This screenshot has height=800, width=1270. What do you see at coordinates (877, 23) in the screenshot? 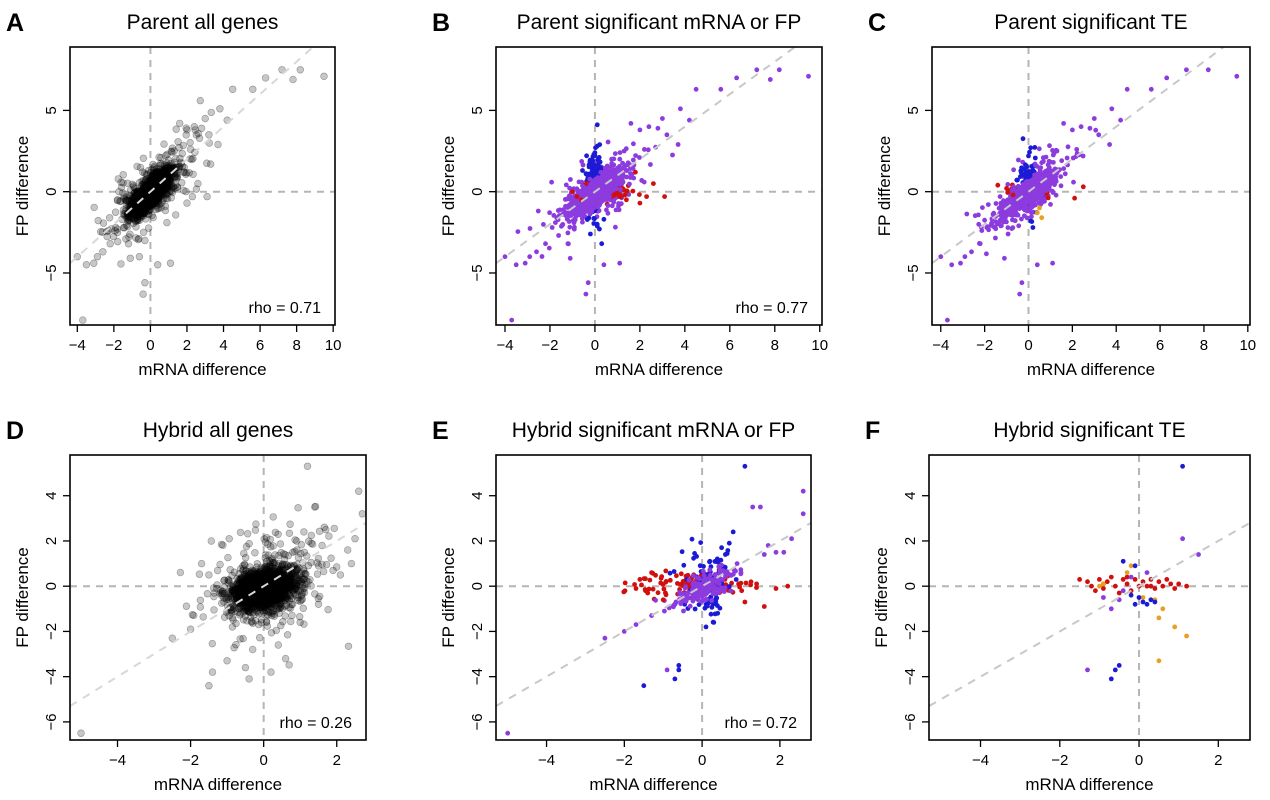
I see `panel-letter: C` at bounding box center [877, 23].